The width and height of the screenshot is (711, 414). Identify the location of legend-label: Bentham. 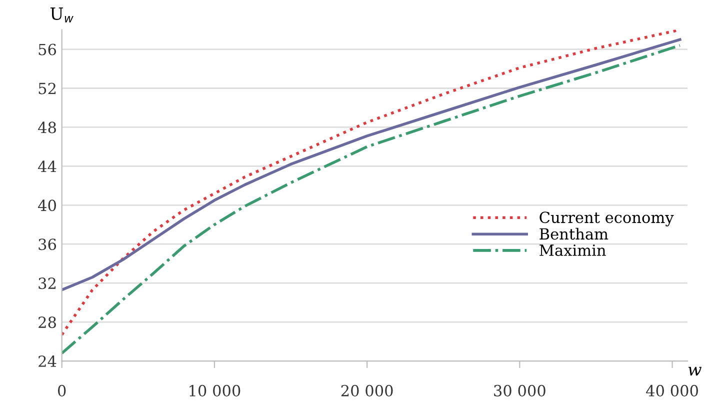
(574, 234).